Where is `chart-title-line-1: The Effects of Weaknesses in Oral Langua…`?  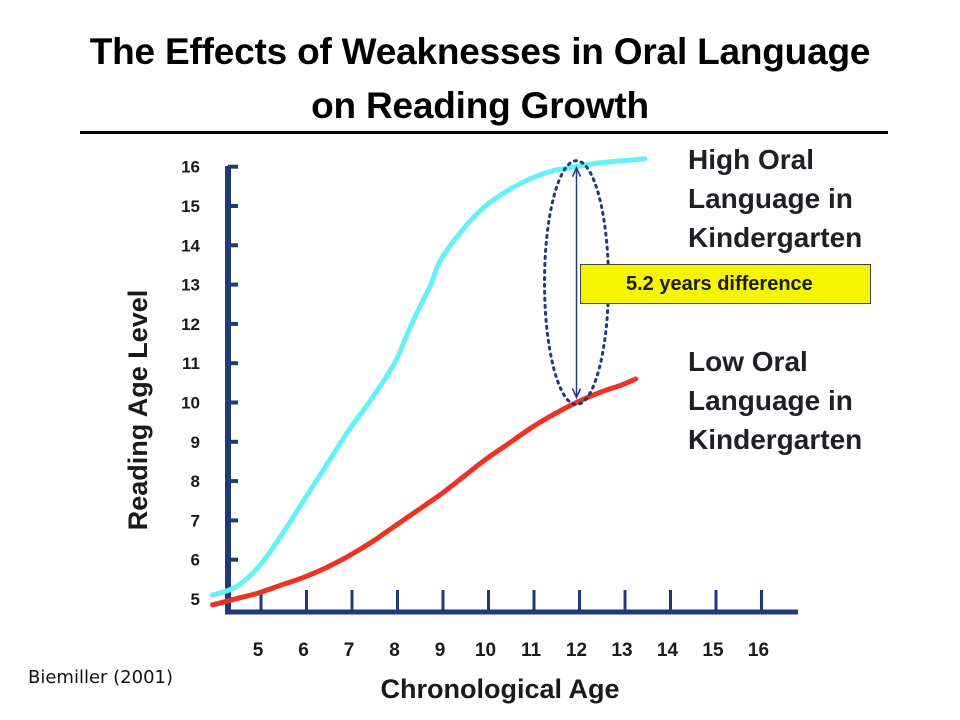 chart-title-line-1: The Effects of Weaknesses in Oral Langua… is located at coordinates (480, 51).